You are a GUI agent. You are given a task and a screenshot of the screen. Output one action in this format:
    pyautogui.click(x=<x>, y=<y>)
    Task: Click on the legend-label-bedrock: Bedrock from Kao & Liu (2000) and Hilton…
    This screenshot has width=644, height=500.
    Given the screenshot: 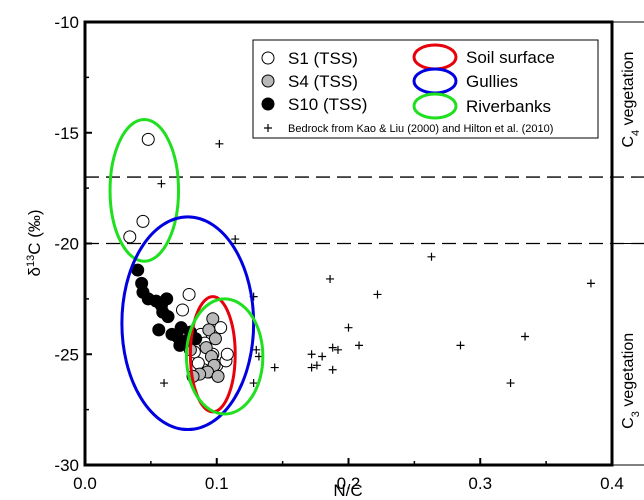 What is the action you would take?
    pyautogui.click(x=420, y=129)
    